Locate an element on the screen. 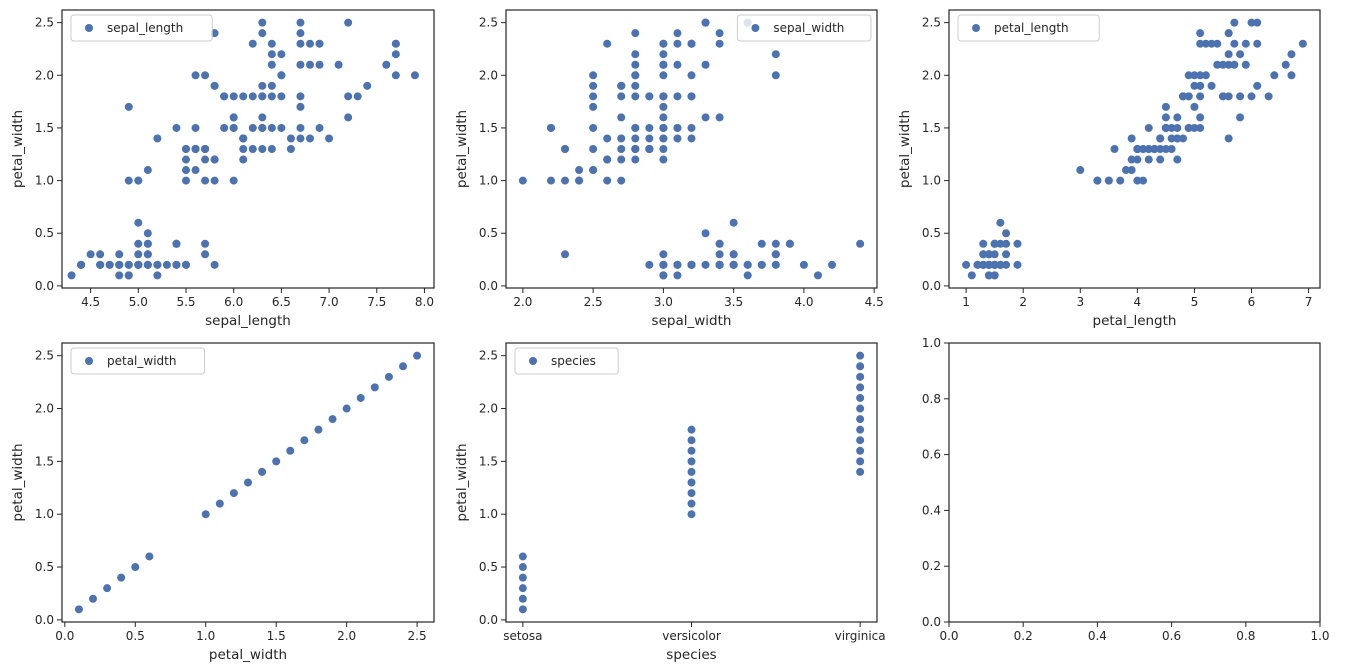  x-tick-label: 2.5 is located at coordinates (417, 636).